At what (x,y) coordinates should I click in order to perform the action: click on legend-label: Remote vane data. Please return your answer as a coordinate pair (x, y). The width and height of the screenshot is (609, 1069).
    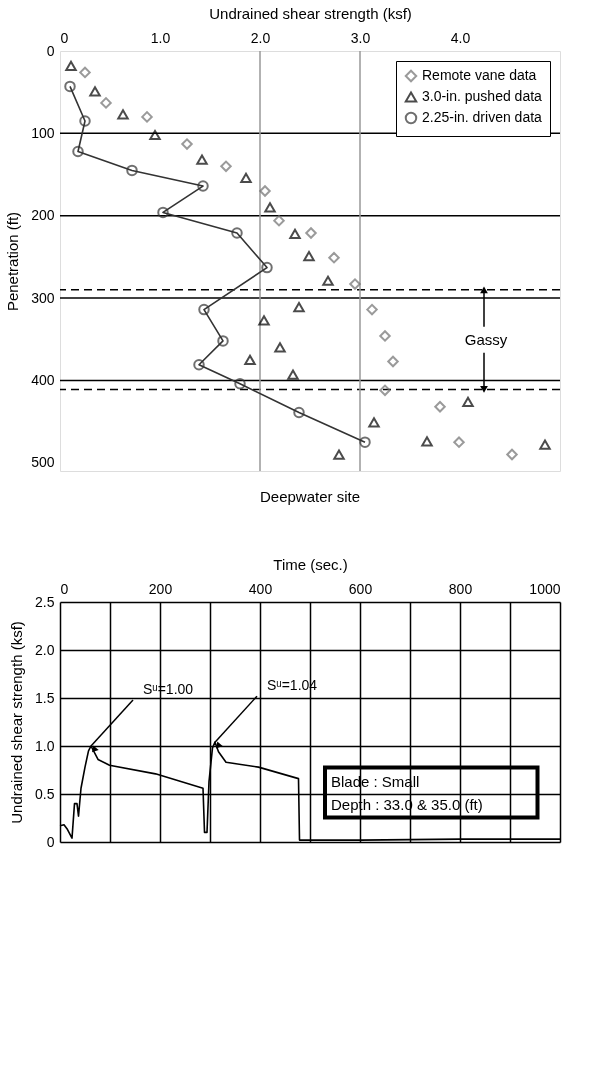
    Looking at the image, I should click on (479, 75).